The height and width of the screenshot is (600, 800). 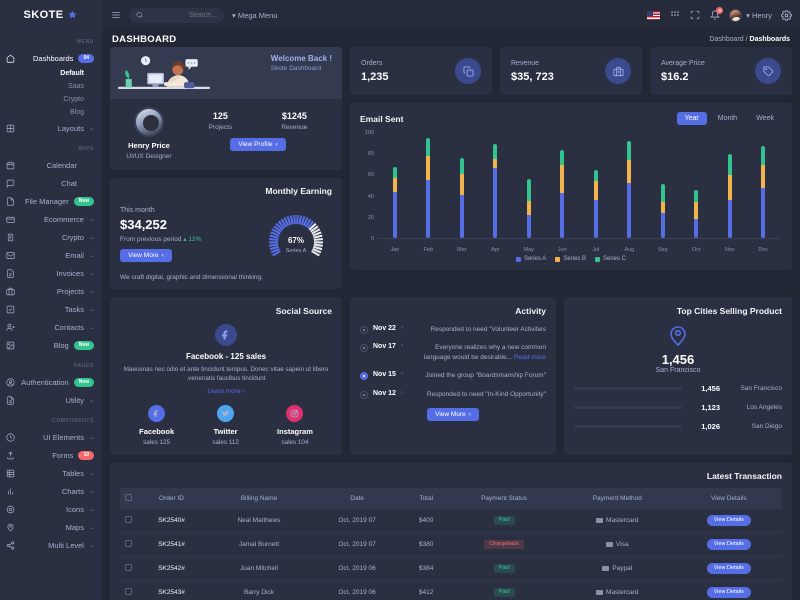 What do you see at coordinates (721, 71) in the screenshot?
I see `stat-card-average-price: Average Price $16.2` at bounding box center [721, 71].